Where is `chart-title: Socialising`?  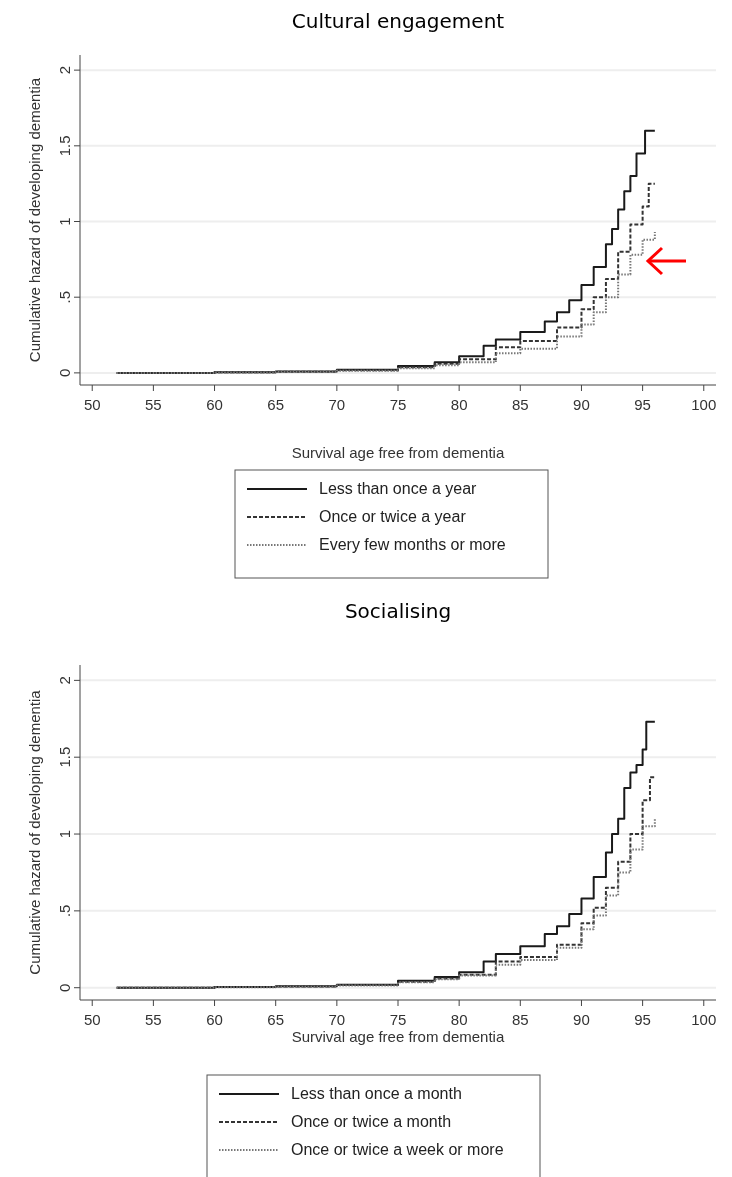 chart-title: Socialising is located at coordinates (398, 611).